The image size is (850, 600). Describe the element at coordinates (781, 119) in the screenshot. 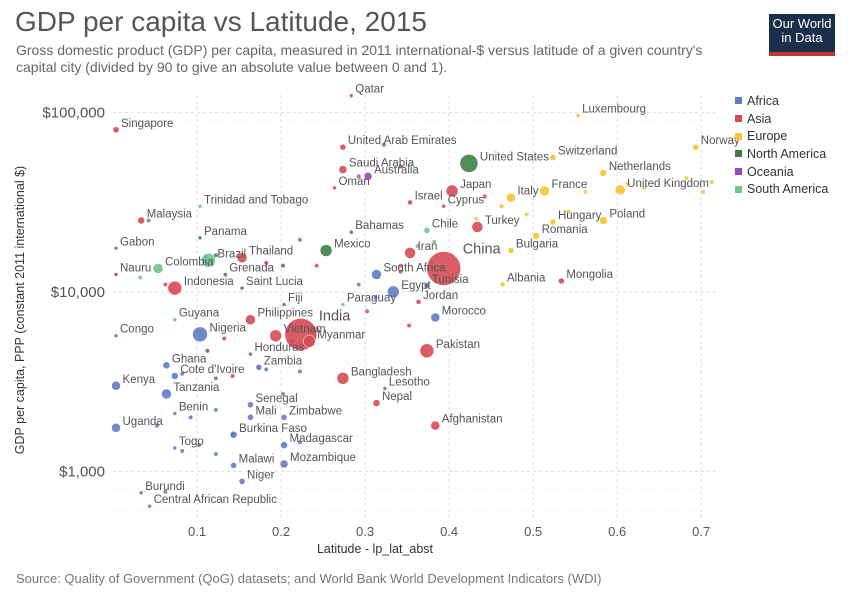

I see `legend-item: Asia` at that location.